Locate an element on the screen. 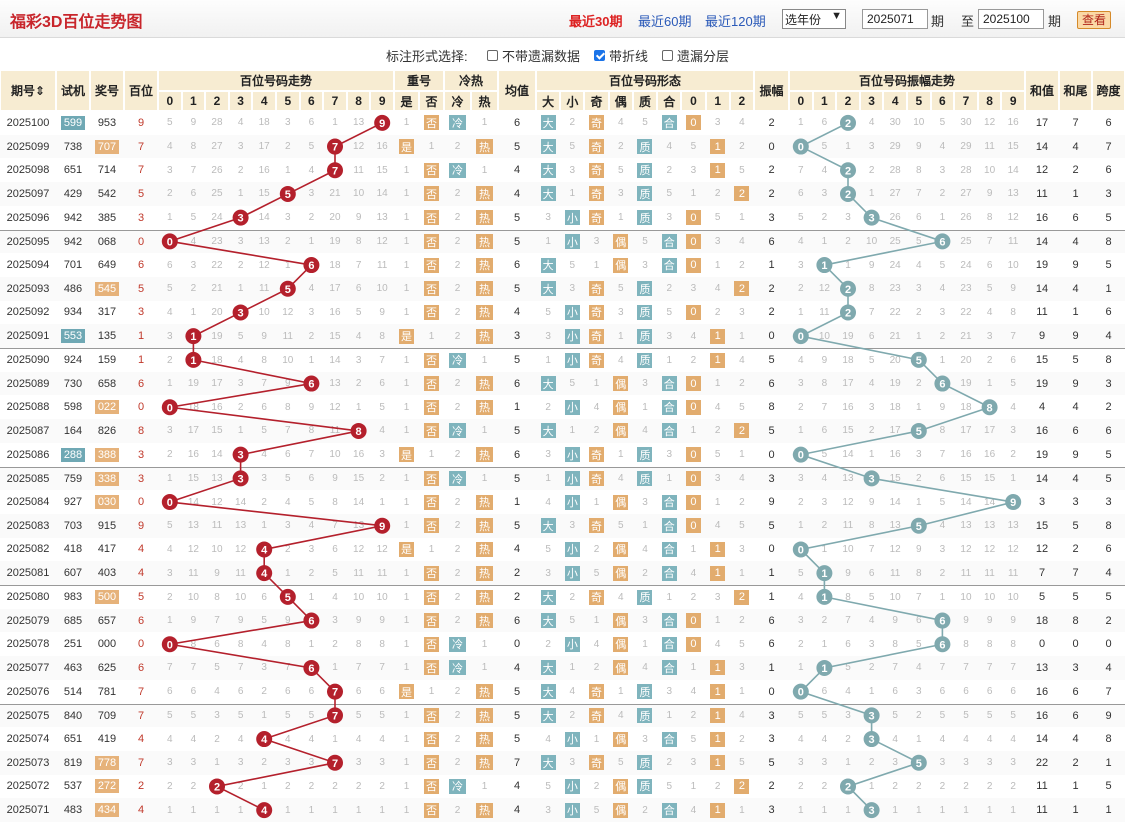 Image resolution: width=1125 pixels, height=826 pixels. form-badge: 0 is located at coordinates (693, 242).